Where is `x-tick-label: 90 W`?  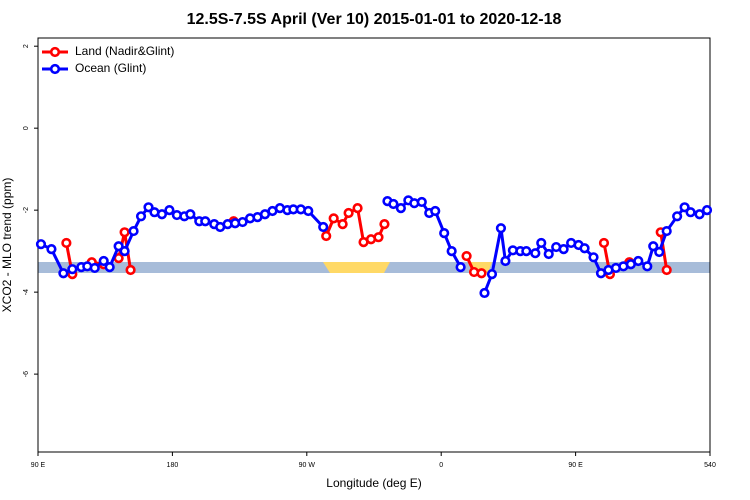
x-tick-label: 90 W is located at coordinates (307, 465).